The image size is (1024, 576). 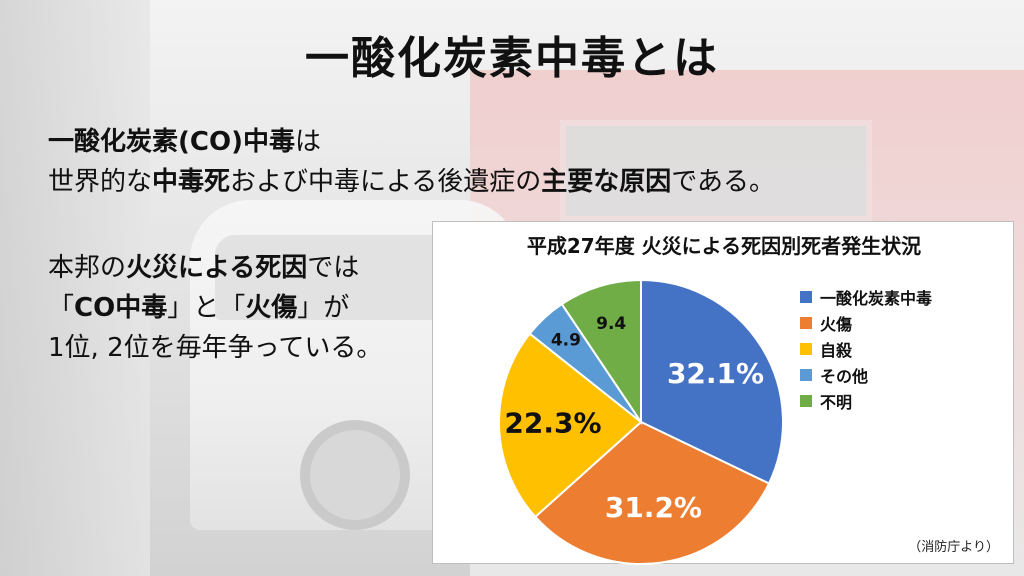 What do you see at coordinates (206, 308) in the screenshot?
I see `text-run: 」と「` at bounding box center [206, 308].